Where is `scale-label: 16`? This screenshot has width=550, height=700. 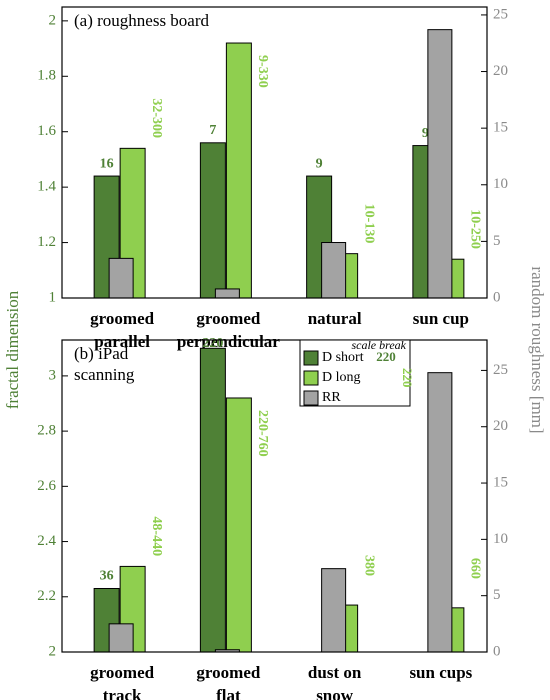 scale-label: 16 is located at coordinates (107, 163).